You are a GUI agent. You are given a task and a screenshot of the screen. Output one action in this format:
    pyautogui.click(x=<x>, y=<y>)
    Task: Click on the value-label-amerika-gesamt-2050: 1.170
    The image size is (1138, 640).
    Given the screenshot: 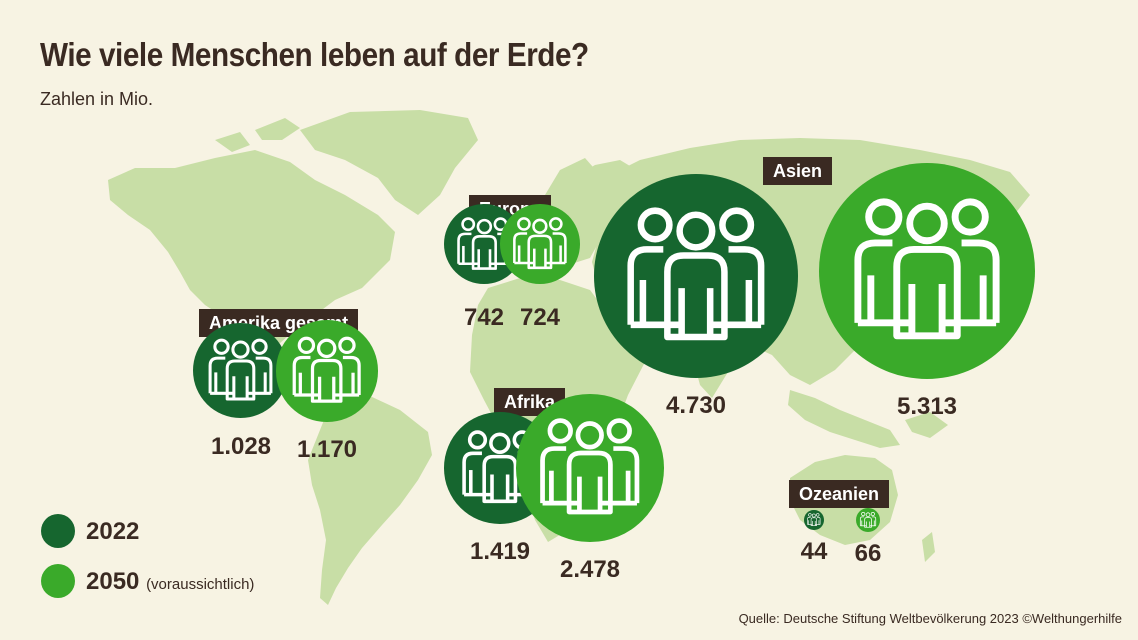 What is the action you would take?
    pyautogui.click(x=327, y=449)
    